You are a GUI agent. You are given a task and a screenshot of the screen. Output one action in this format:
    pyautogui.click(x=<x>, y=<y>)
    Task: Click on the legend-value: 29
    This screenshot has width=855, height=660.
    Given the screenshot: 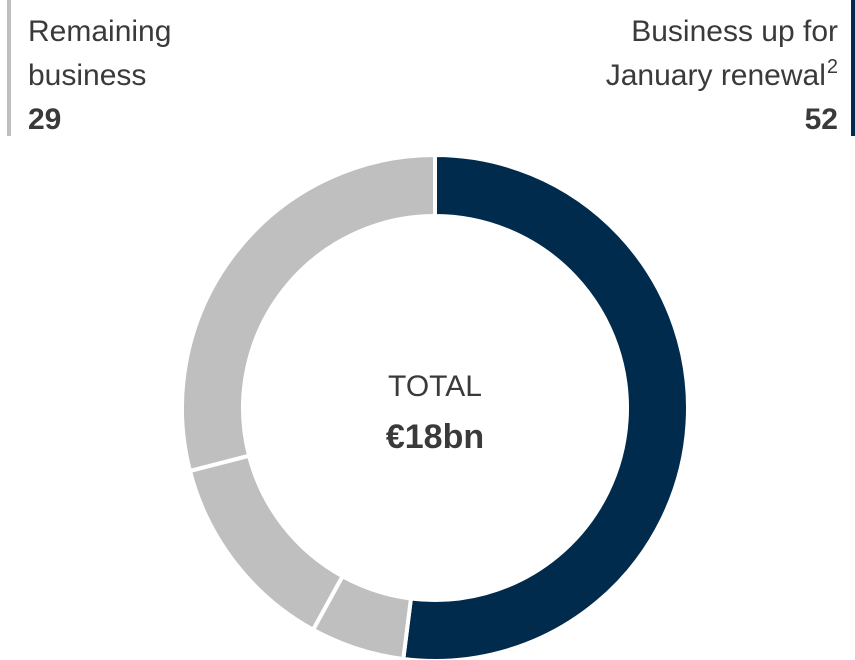 What is the action you would take?
    pyautogui.click(x=44, y=119)
    